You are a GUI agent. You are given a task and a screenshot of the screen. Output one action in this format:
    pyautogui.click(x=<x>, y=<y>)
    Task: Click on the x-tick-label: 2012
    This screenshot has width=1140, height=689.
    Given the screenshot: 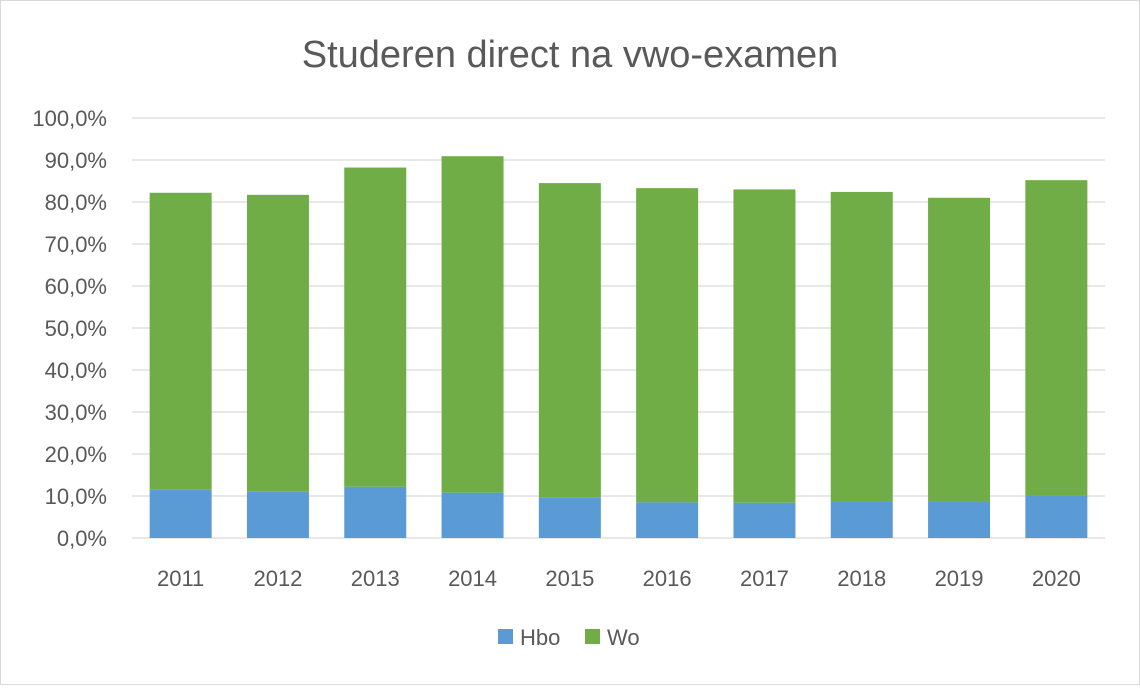 What is the action you would take?
    pyautogui.click(x=277, y=578)
    